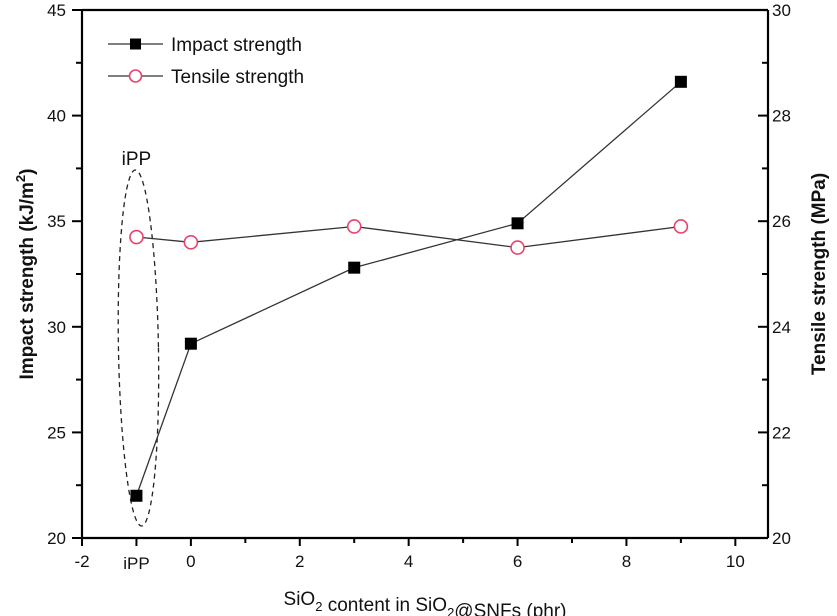  Describe the element at coordinates (56, 327) in the screenshot. I see `left-y-tick-label: 30` at that location.